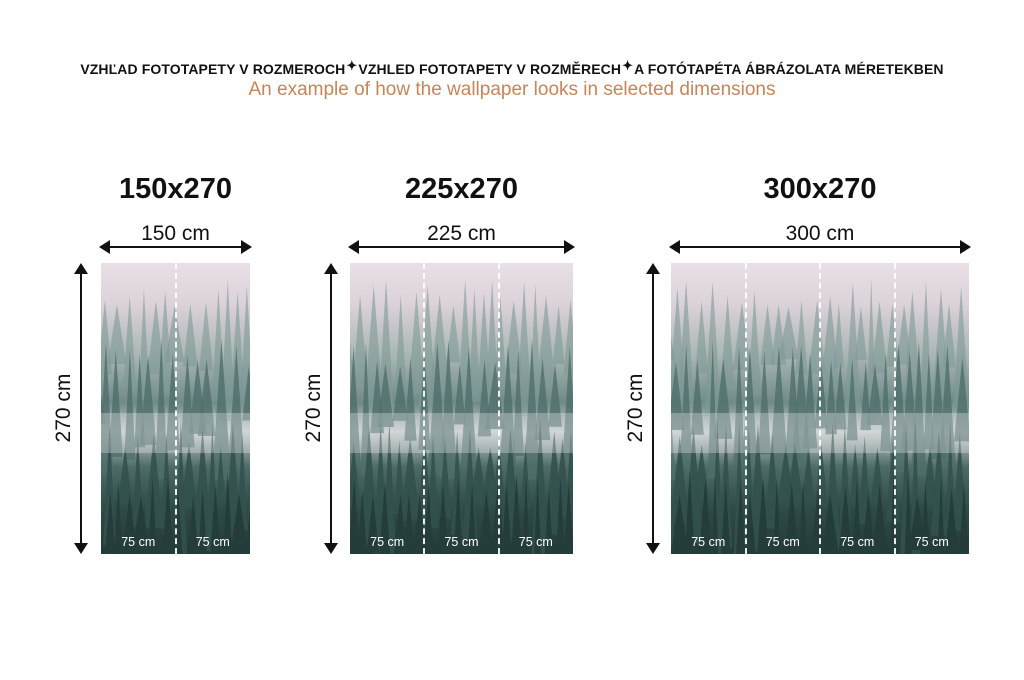 The image size is (1024, 680). What do you see at coordinates (461, 189) in the screenshot?
I see `size-title: 225x270` at bounding box center [461, 189].